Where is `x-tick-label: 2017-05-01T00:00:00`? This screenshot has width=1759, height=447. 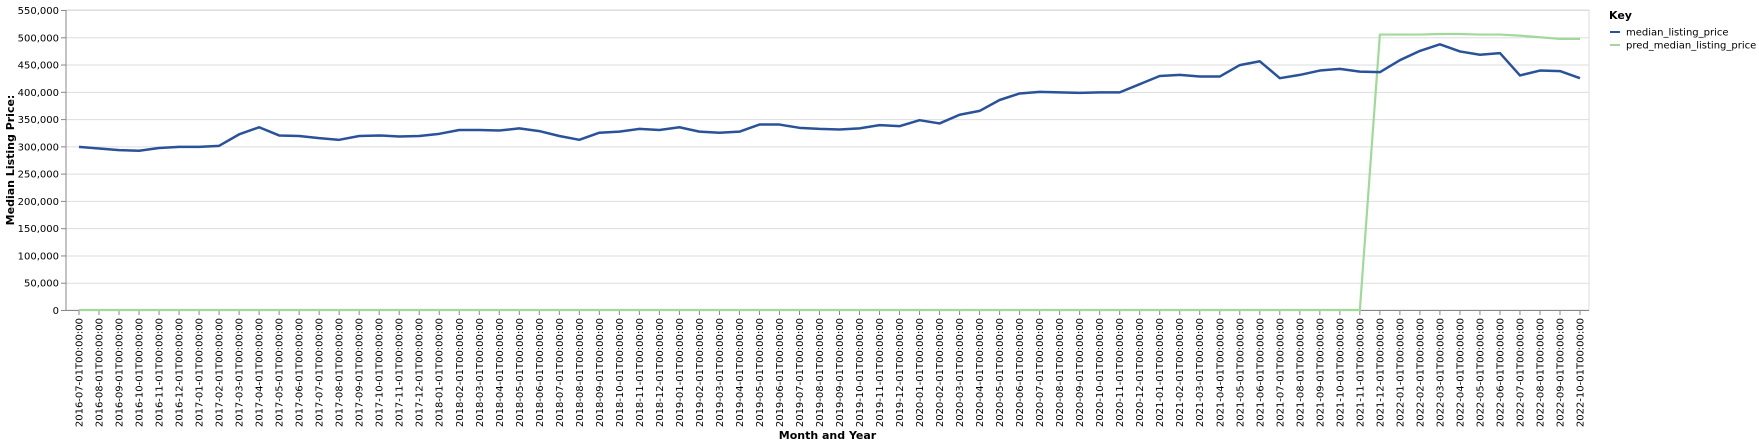 x-tick-label: 2017-05-01T00:00:00 is located at coordinates (280, 372).